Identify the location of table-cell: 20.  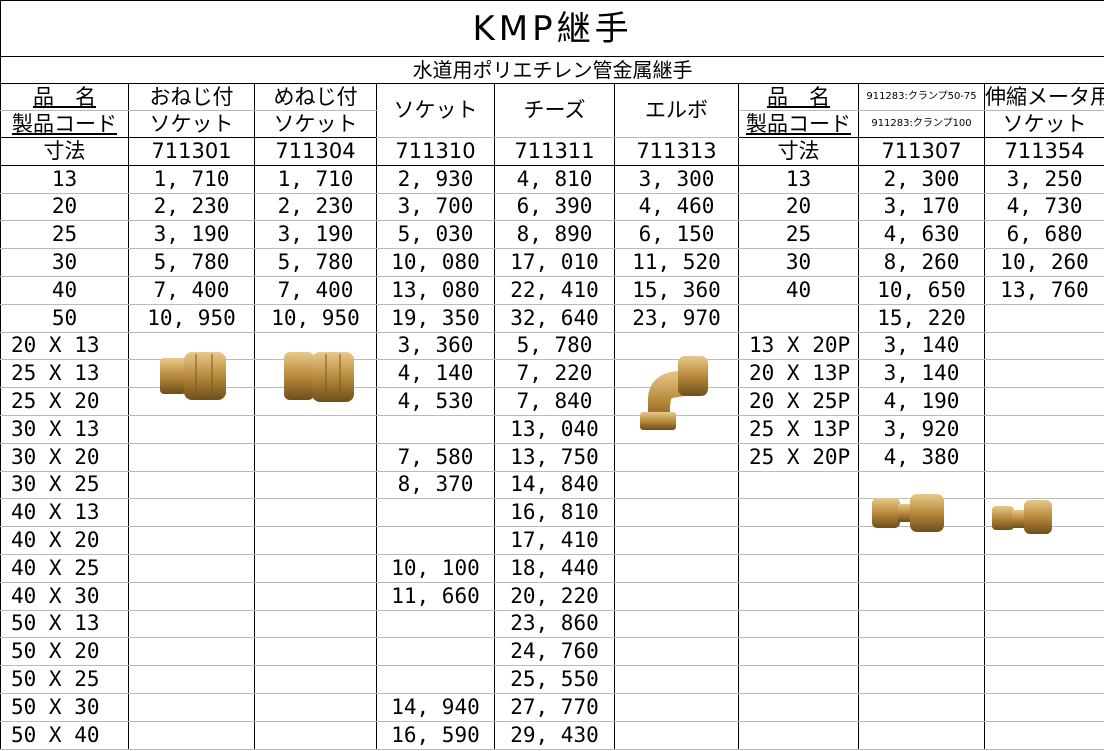
(798, 207).